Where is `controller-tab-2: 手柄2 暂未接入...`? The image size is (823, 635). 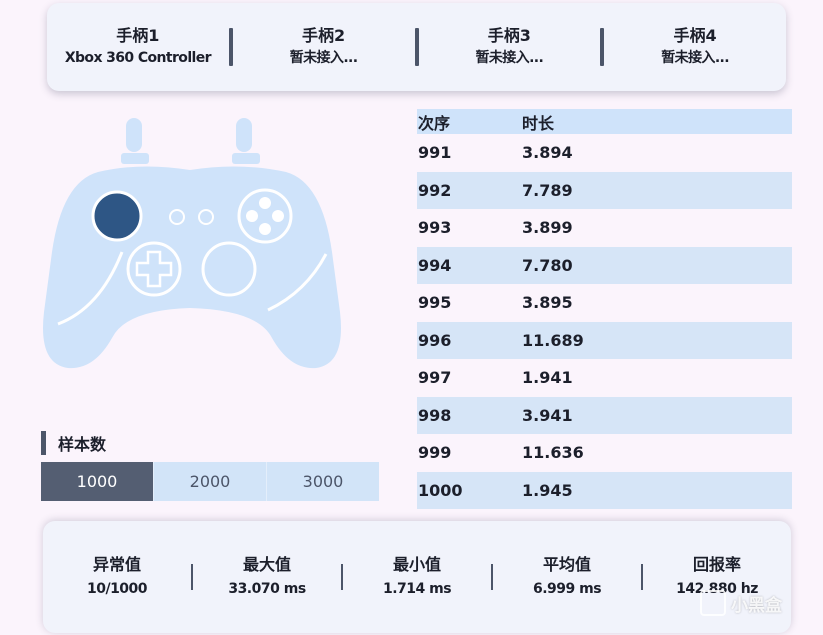 controller-tab-2: 手柄2 暂未接入... is located at coordinates (324, 47).